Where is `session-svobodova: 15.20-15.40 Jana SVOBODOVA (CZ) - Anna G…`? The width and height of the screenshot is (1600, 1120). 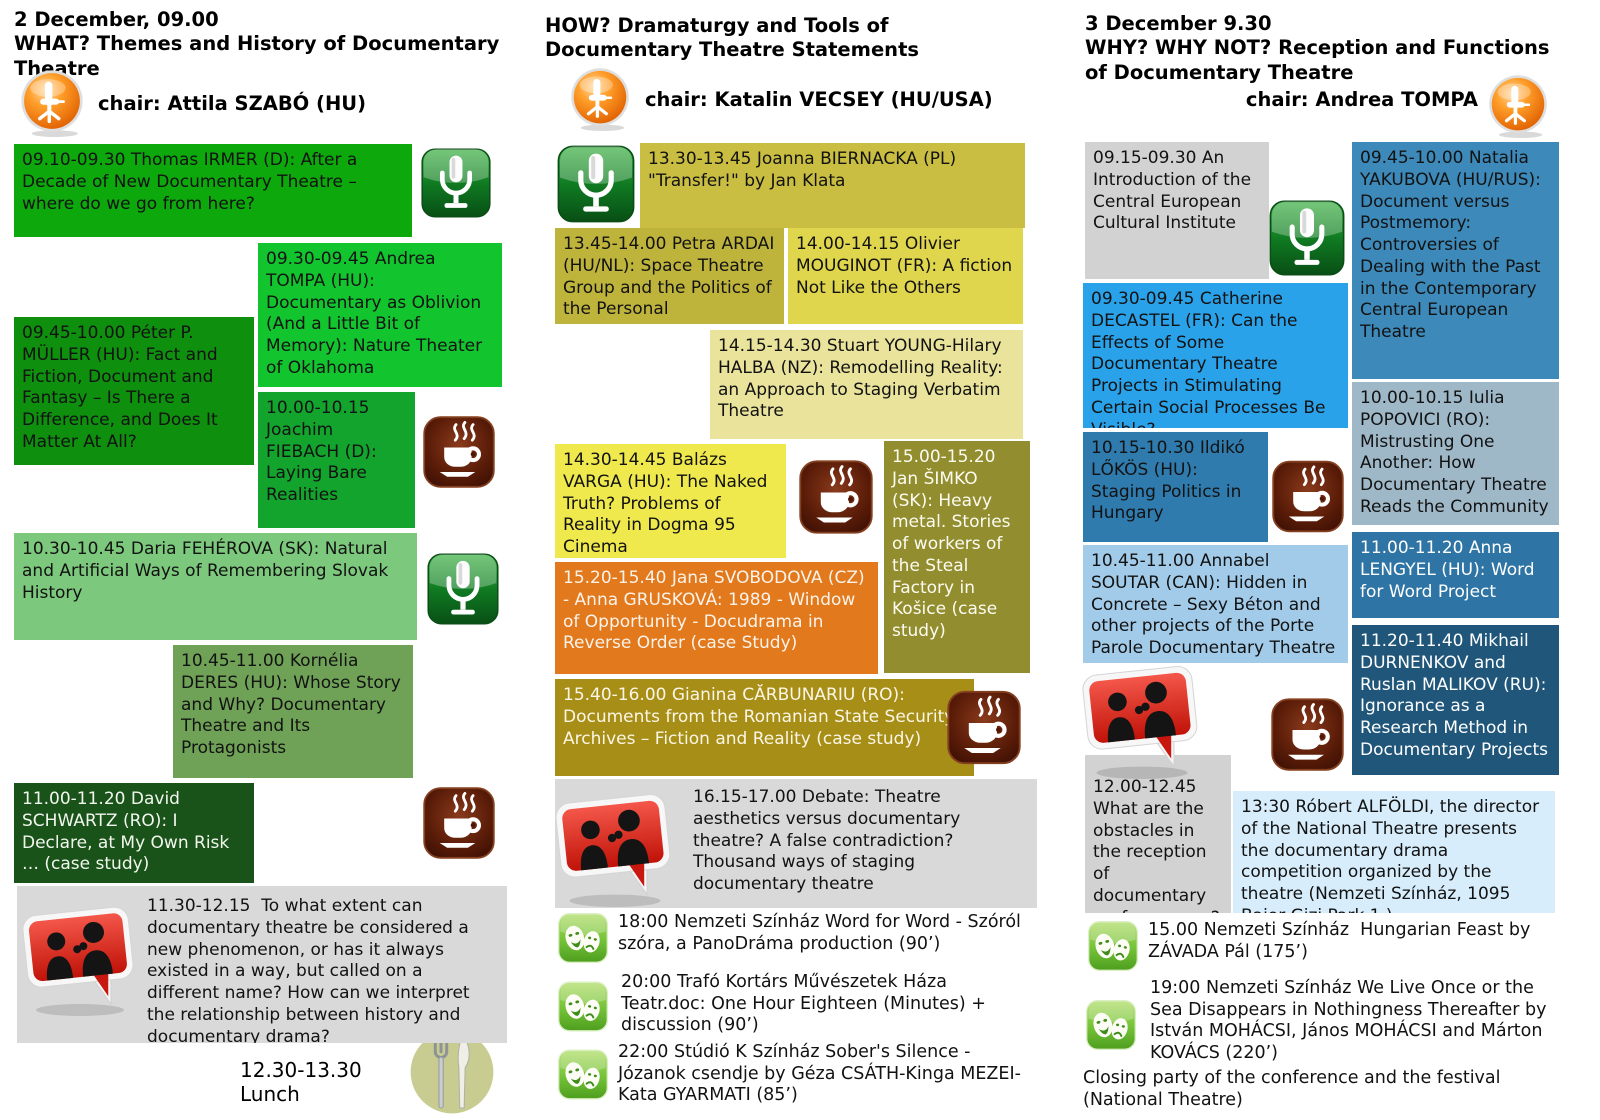
session-svobodova: 15.20-15.40 Jana SVOBODOVA (CZ) - Anna G… is located at coordinates (716, 618).